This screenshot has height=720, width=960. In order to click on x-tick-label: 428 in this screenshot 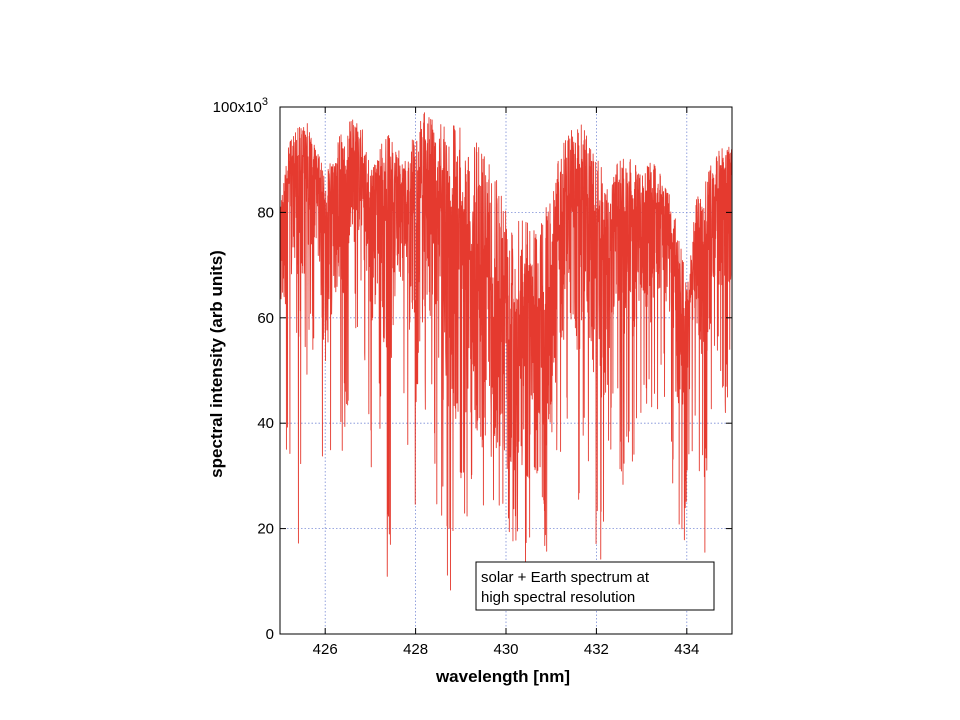, I will do `click(415, 649)`.